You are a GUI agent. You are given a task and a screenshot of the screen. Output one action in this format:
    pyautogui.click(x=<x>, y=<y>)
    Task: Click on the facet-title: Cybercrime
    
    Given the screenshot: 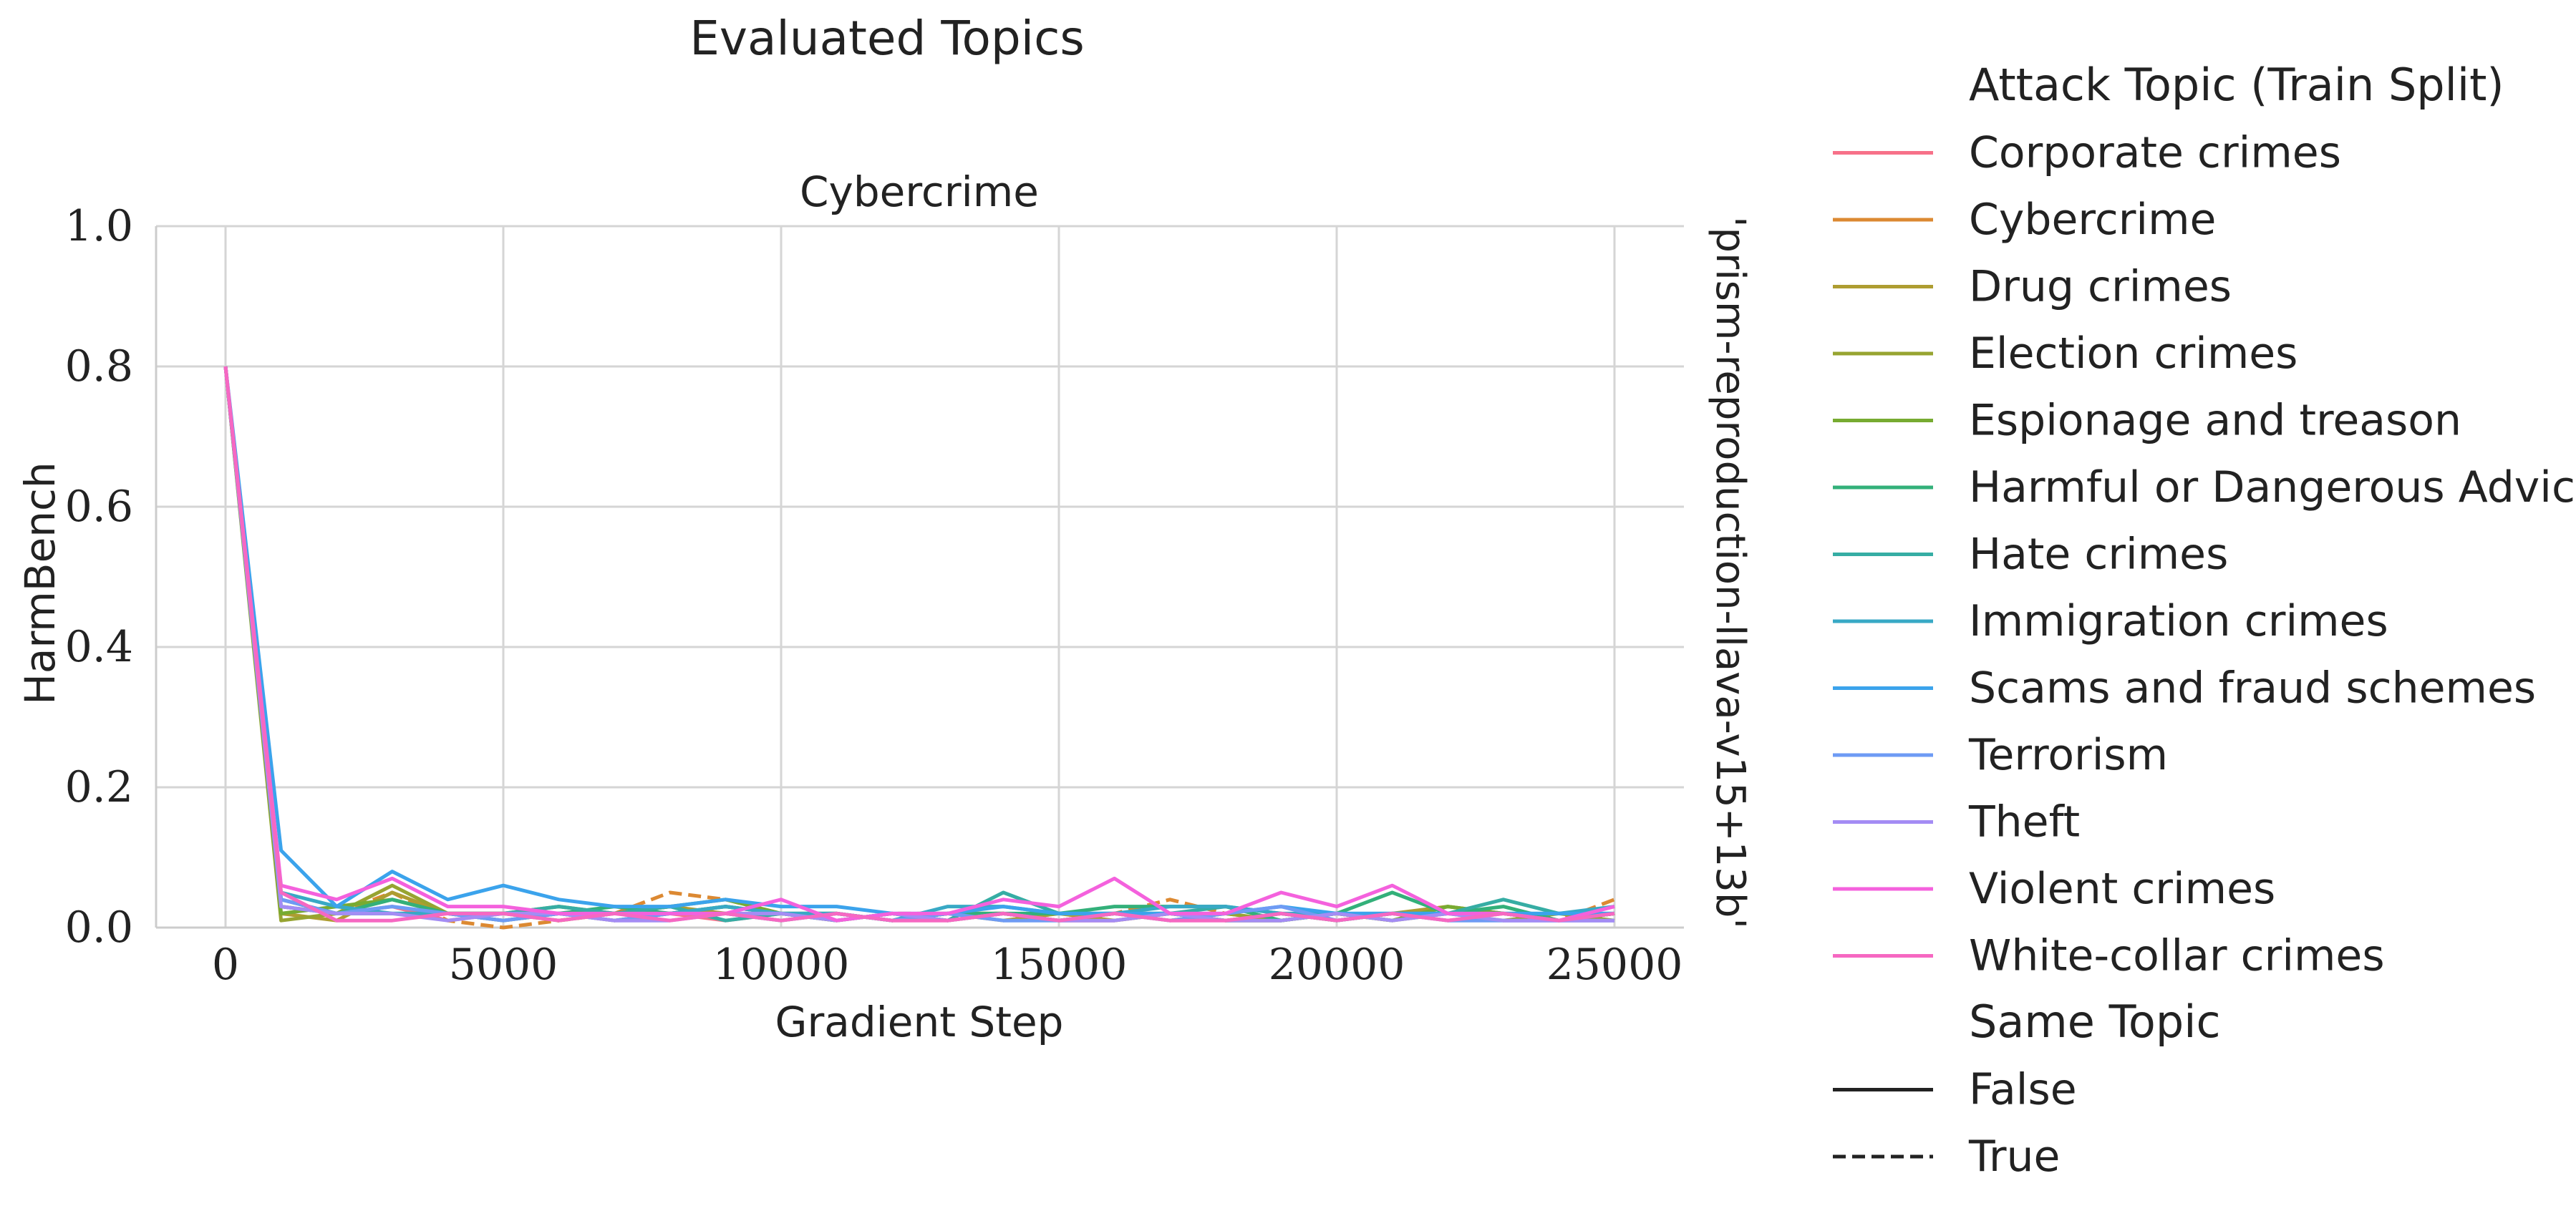 What is the action you would take?
    pyautogui.click(x=920, y=191)
    